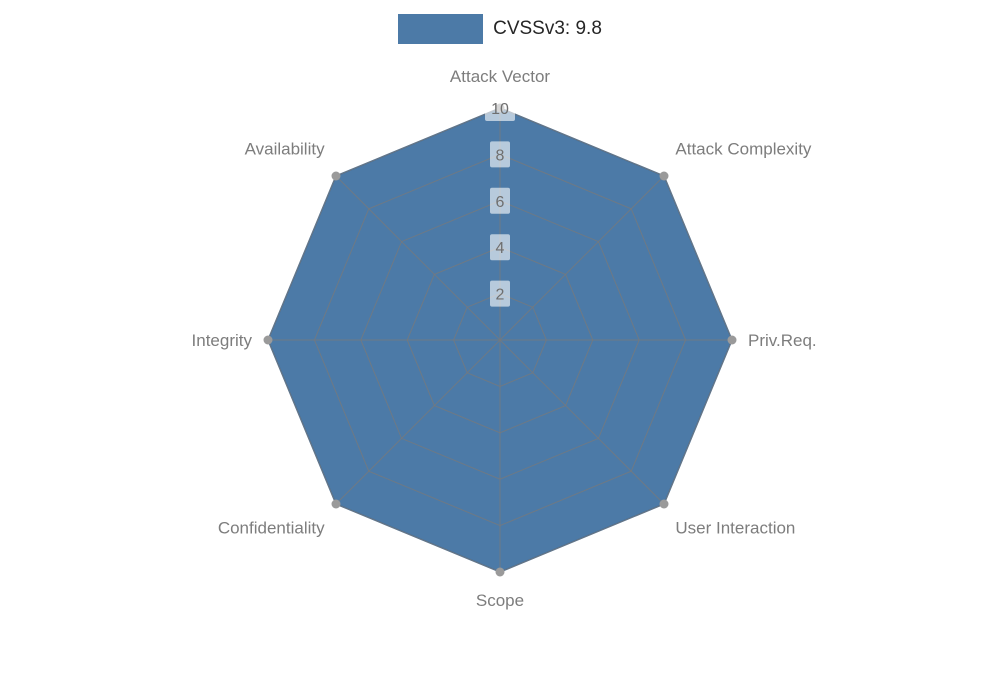 The width and height of the screenshot is (1000, 700). I want to click on legend-label: CVSSv3: 9.8, so click(547, 28).